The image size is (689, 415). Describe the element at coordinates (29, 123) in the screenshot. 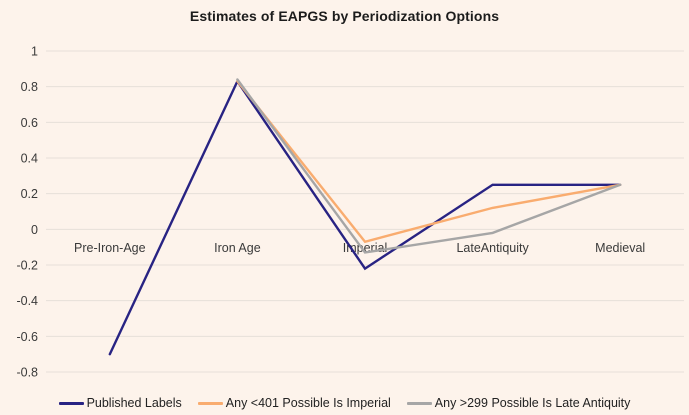

I see `y-tick-label: 0.6` at that location.